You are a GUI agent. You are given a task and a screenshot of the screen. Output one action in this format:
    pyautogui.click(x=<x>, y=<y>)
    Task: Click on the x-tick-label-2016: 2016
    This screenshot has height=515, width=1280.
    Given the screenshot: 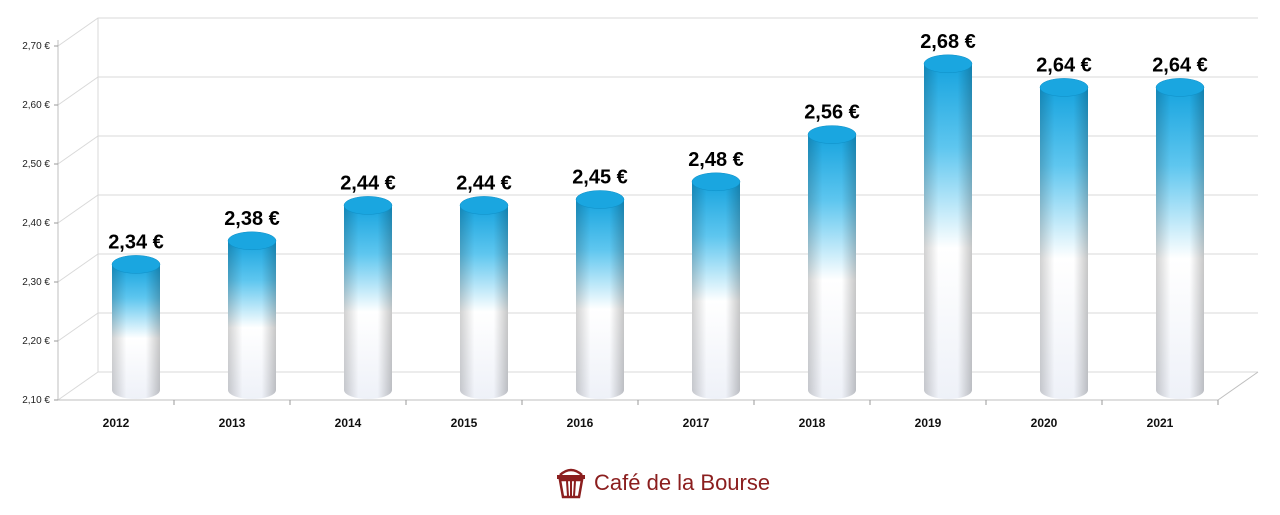 What is the action you would take?
    pyautogui.click(x=580, y=423)
    